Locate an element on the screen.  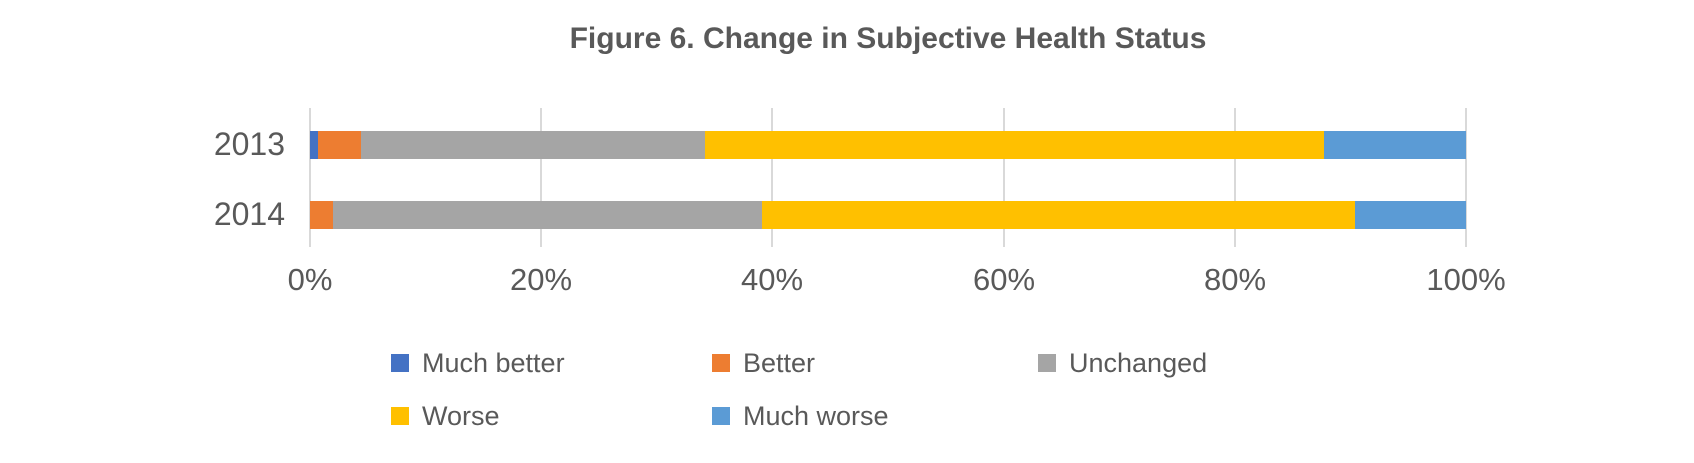
bar-segment-much-better is located at coordinates (314, 145).